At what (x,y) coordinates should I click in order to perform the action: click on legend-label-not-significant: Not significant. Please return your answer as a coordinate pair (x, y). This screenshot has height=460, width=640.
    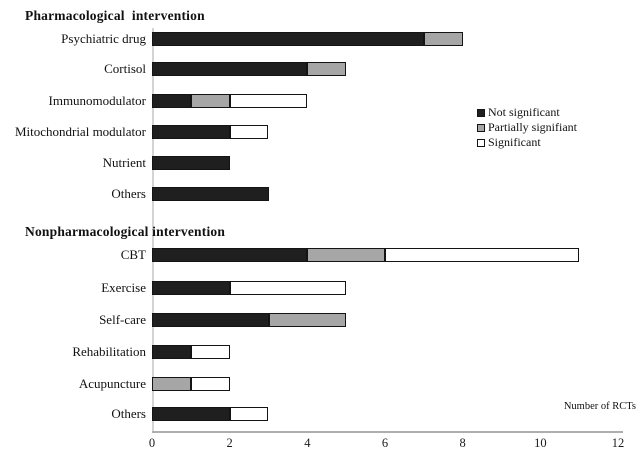
    Looking at the image, I should click on (524, 112).